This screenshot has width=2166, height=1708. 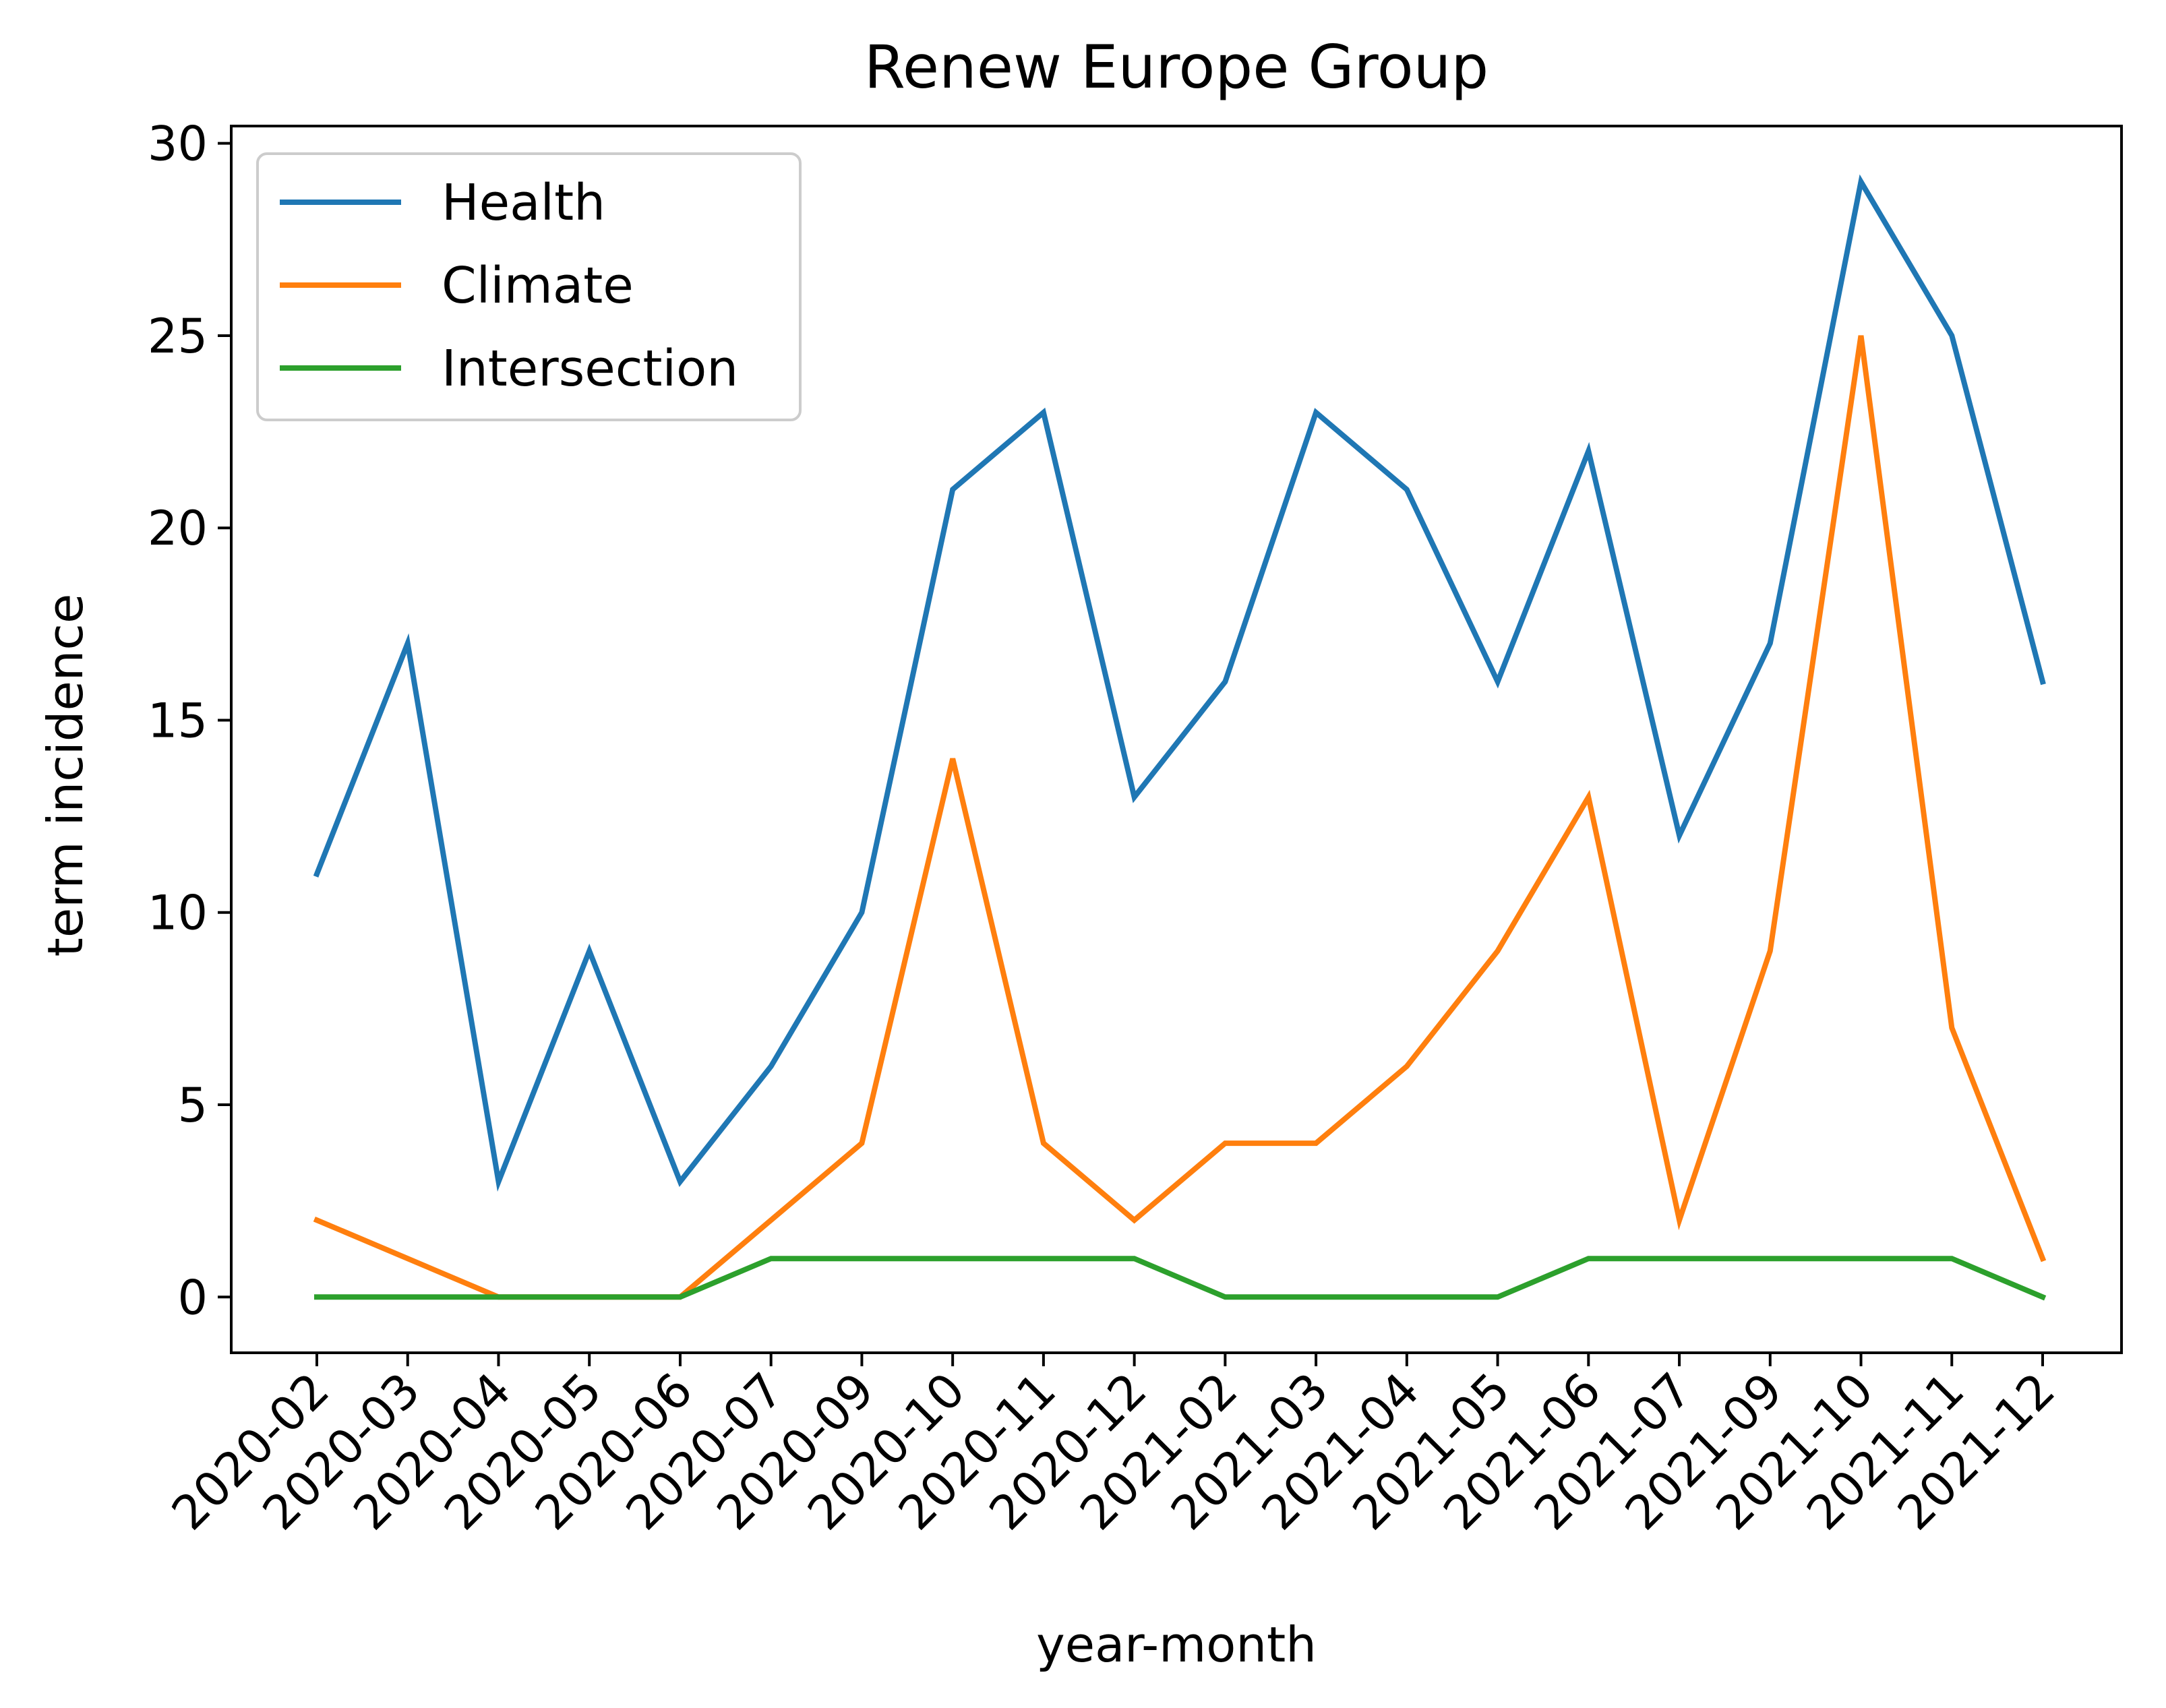 What do you see at coordinates (590, 369) in the screenshot?
I see `legend-label-intersection: Intersection` at bounding box center [590, 369].